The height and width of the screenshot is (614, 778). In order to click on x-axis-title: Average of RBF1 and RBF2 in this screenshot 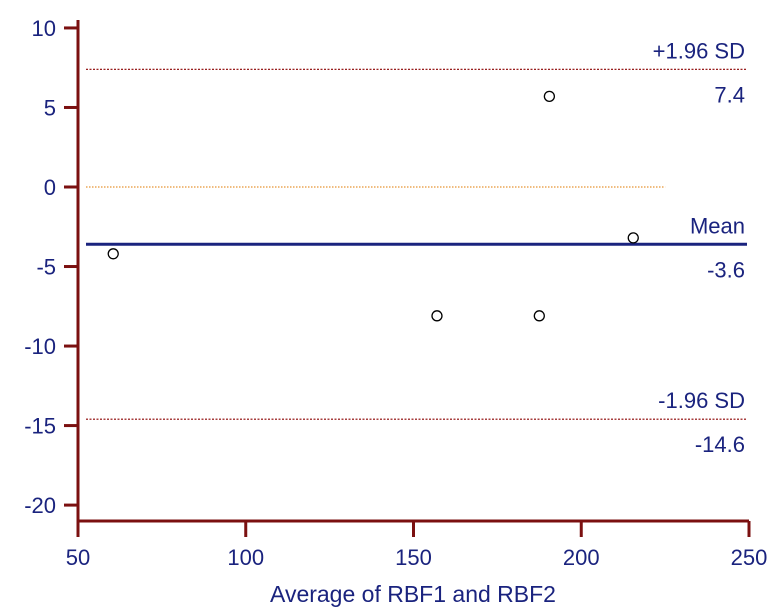, I will do `click(413, 594)`.